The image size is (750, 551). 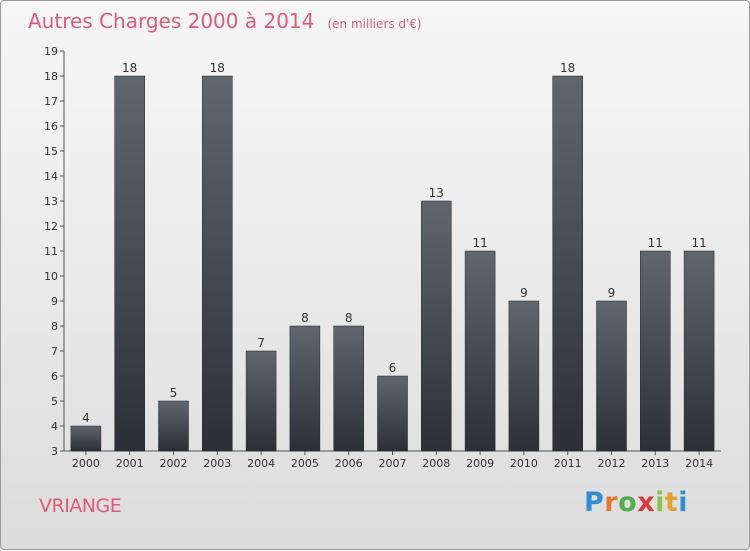 What do you see at coordinates (54, 401) in the screenshot?
I see `y-tick-label: 5` at bounding box center [54, 401].